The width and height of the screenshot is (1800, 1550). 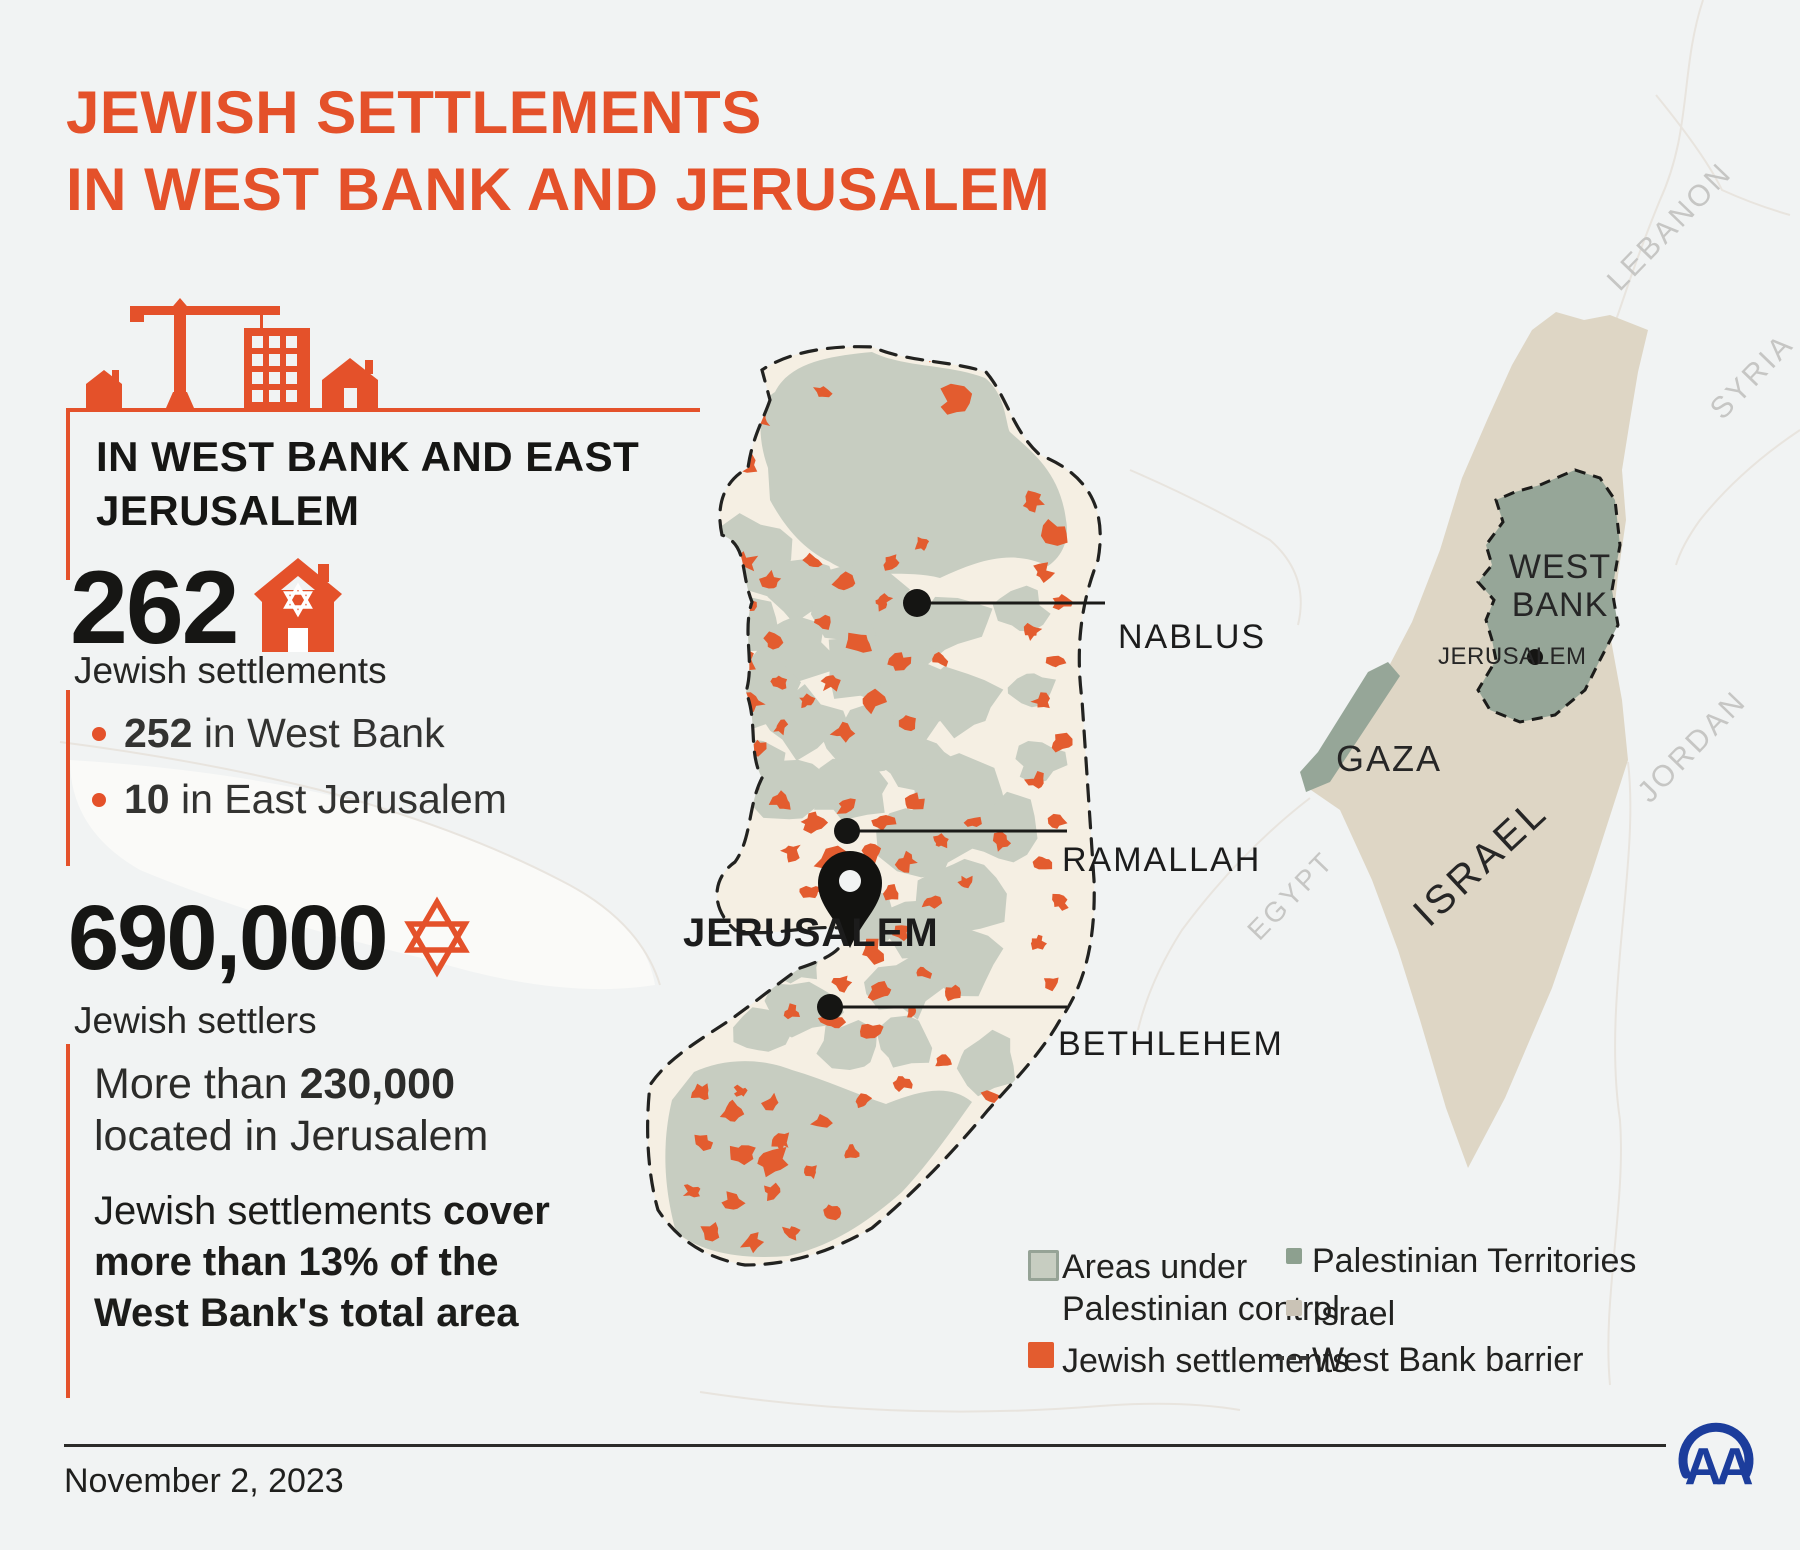 I want to click on settlements-label: Jewish settlements, so click(x=230, y=670).